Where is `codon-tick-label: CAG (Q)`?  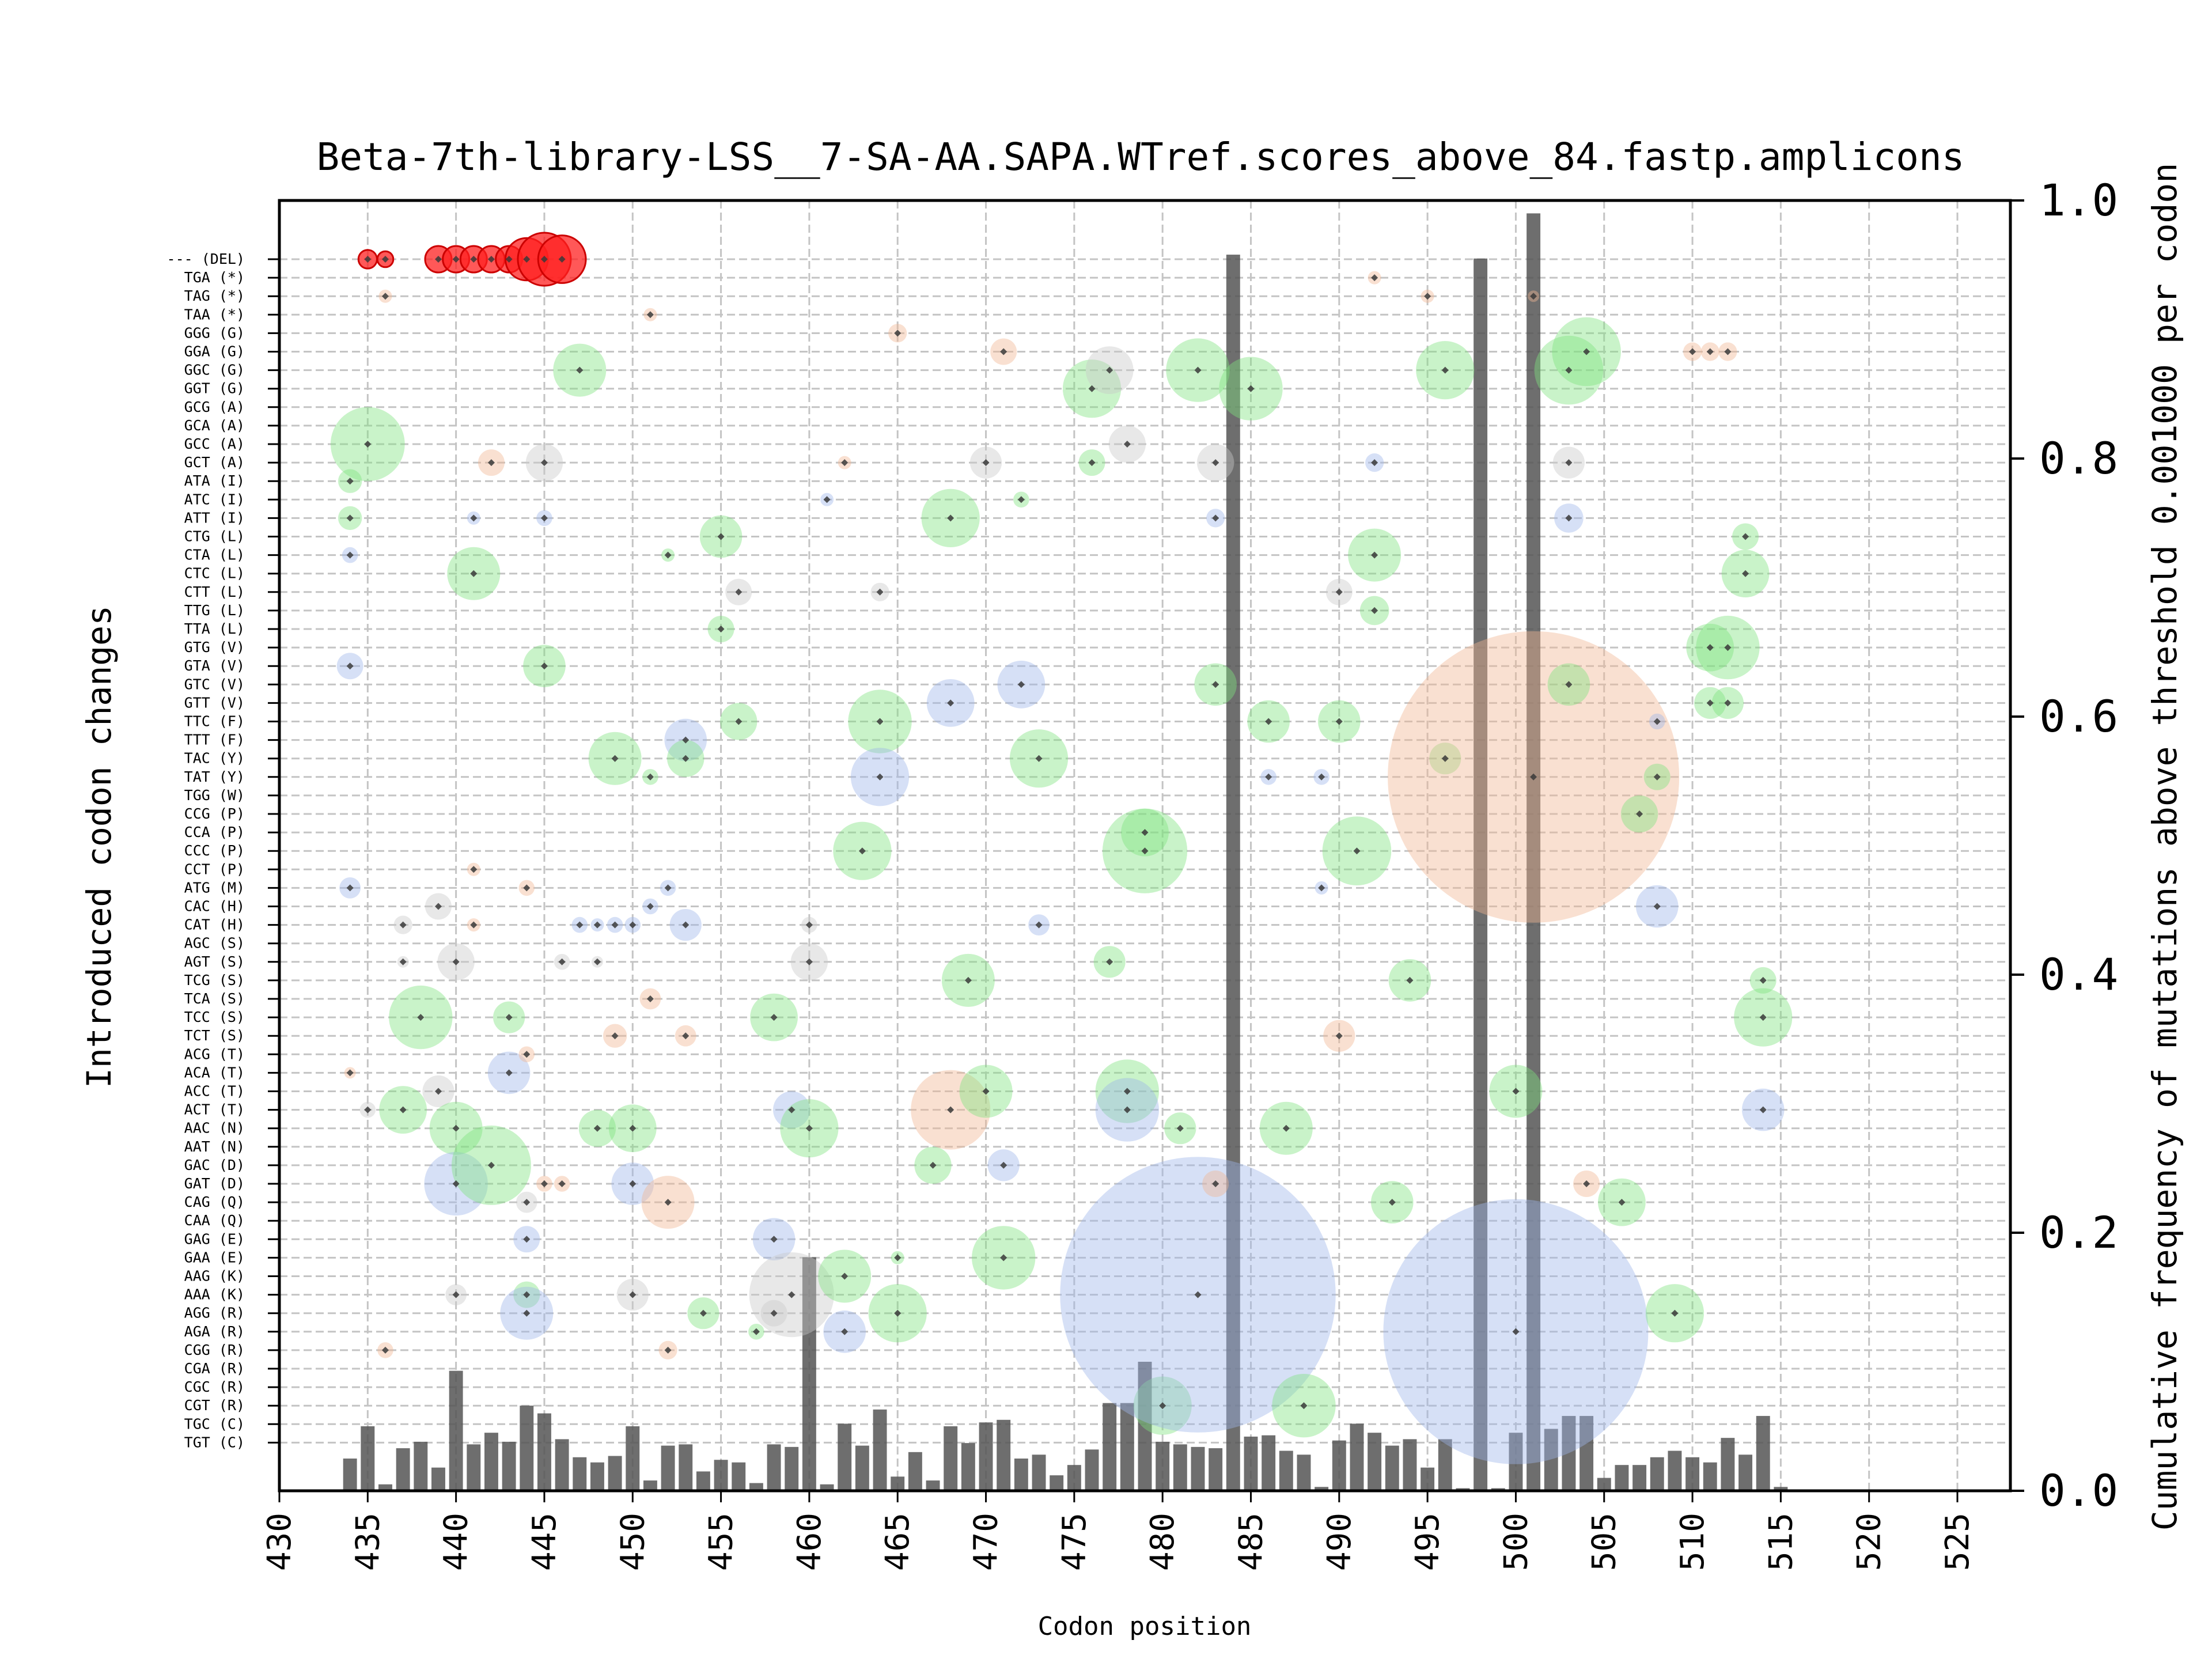
codon-tick-label: CAG (Q) is located at coordinates (214, 1202).